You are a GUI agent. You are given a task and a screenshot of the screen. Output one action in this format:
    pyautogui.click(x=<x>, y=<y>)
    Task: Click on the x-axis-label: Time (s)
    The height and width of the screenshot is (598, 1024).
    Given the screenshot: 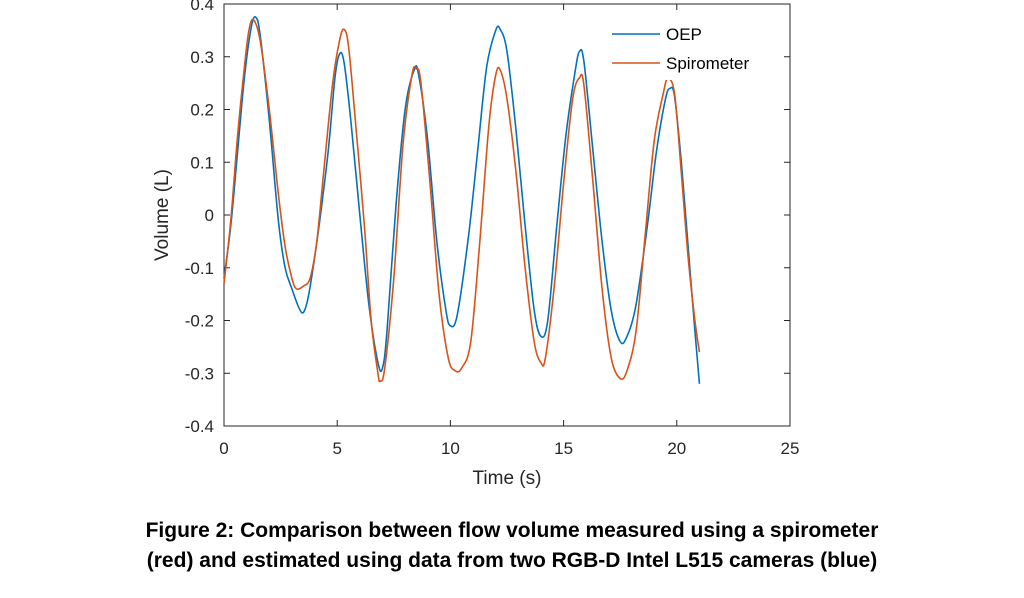 What is the action you would take?
    pyautogui.click(x=507, y=478)
    